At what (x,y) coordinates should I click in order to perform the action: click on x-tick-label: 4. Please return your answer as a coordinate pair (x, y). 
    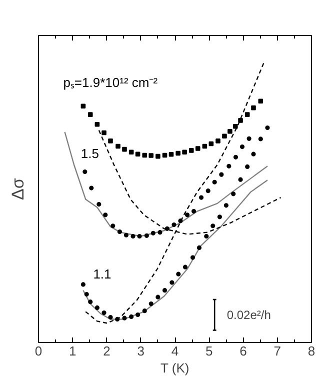
    Looking at the image, I should click on (175, 351).